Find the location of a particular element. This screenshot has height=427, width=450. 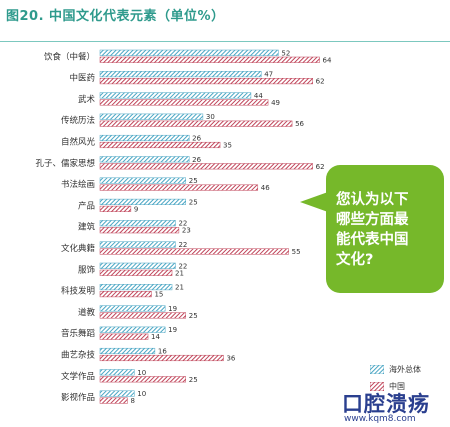

legend-label-overseas: 海外总体 is located at coordinates (405, 369).